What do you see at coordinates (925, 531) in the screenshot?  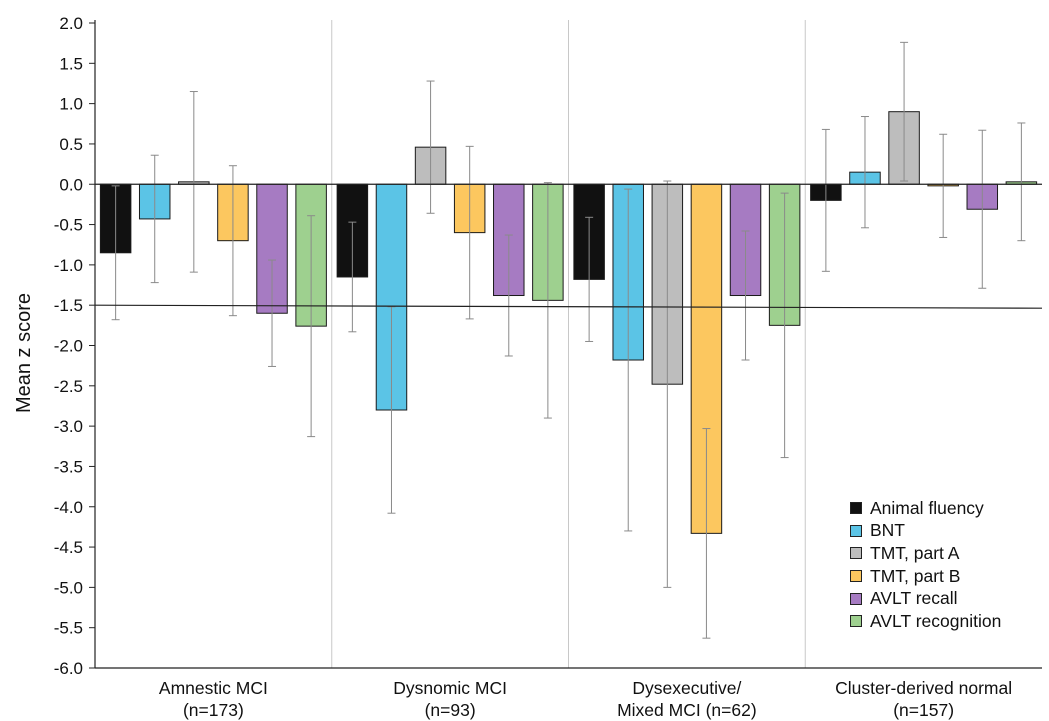 I see `legend-item: BNT` at bounding box center [925, 531].